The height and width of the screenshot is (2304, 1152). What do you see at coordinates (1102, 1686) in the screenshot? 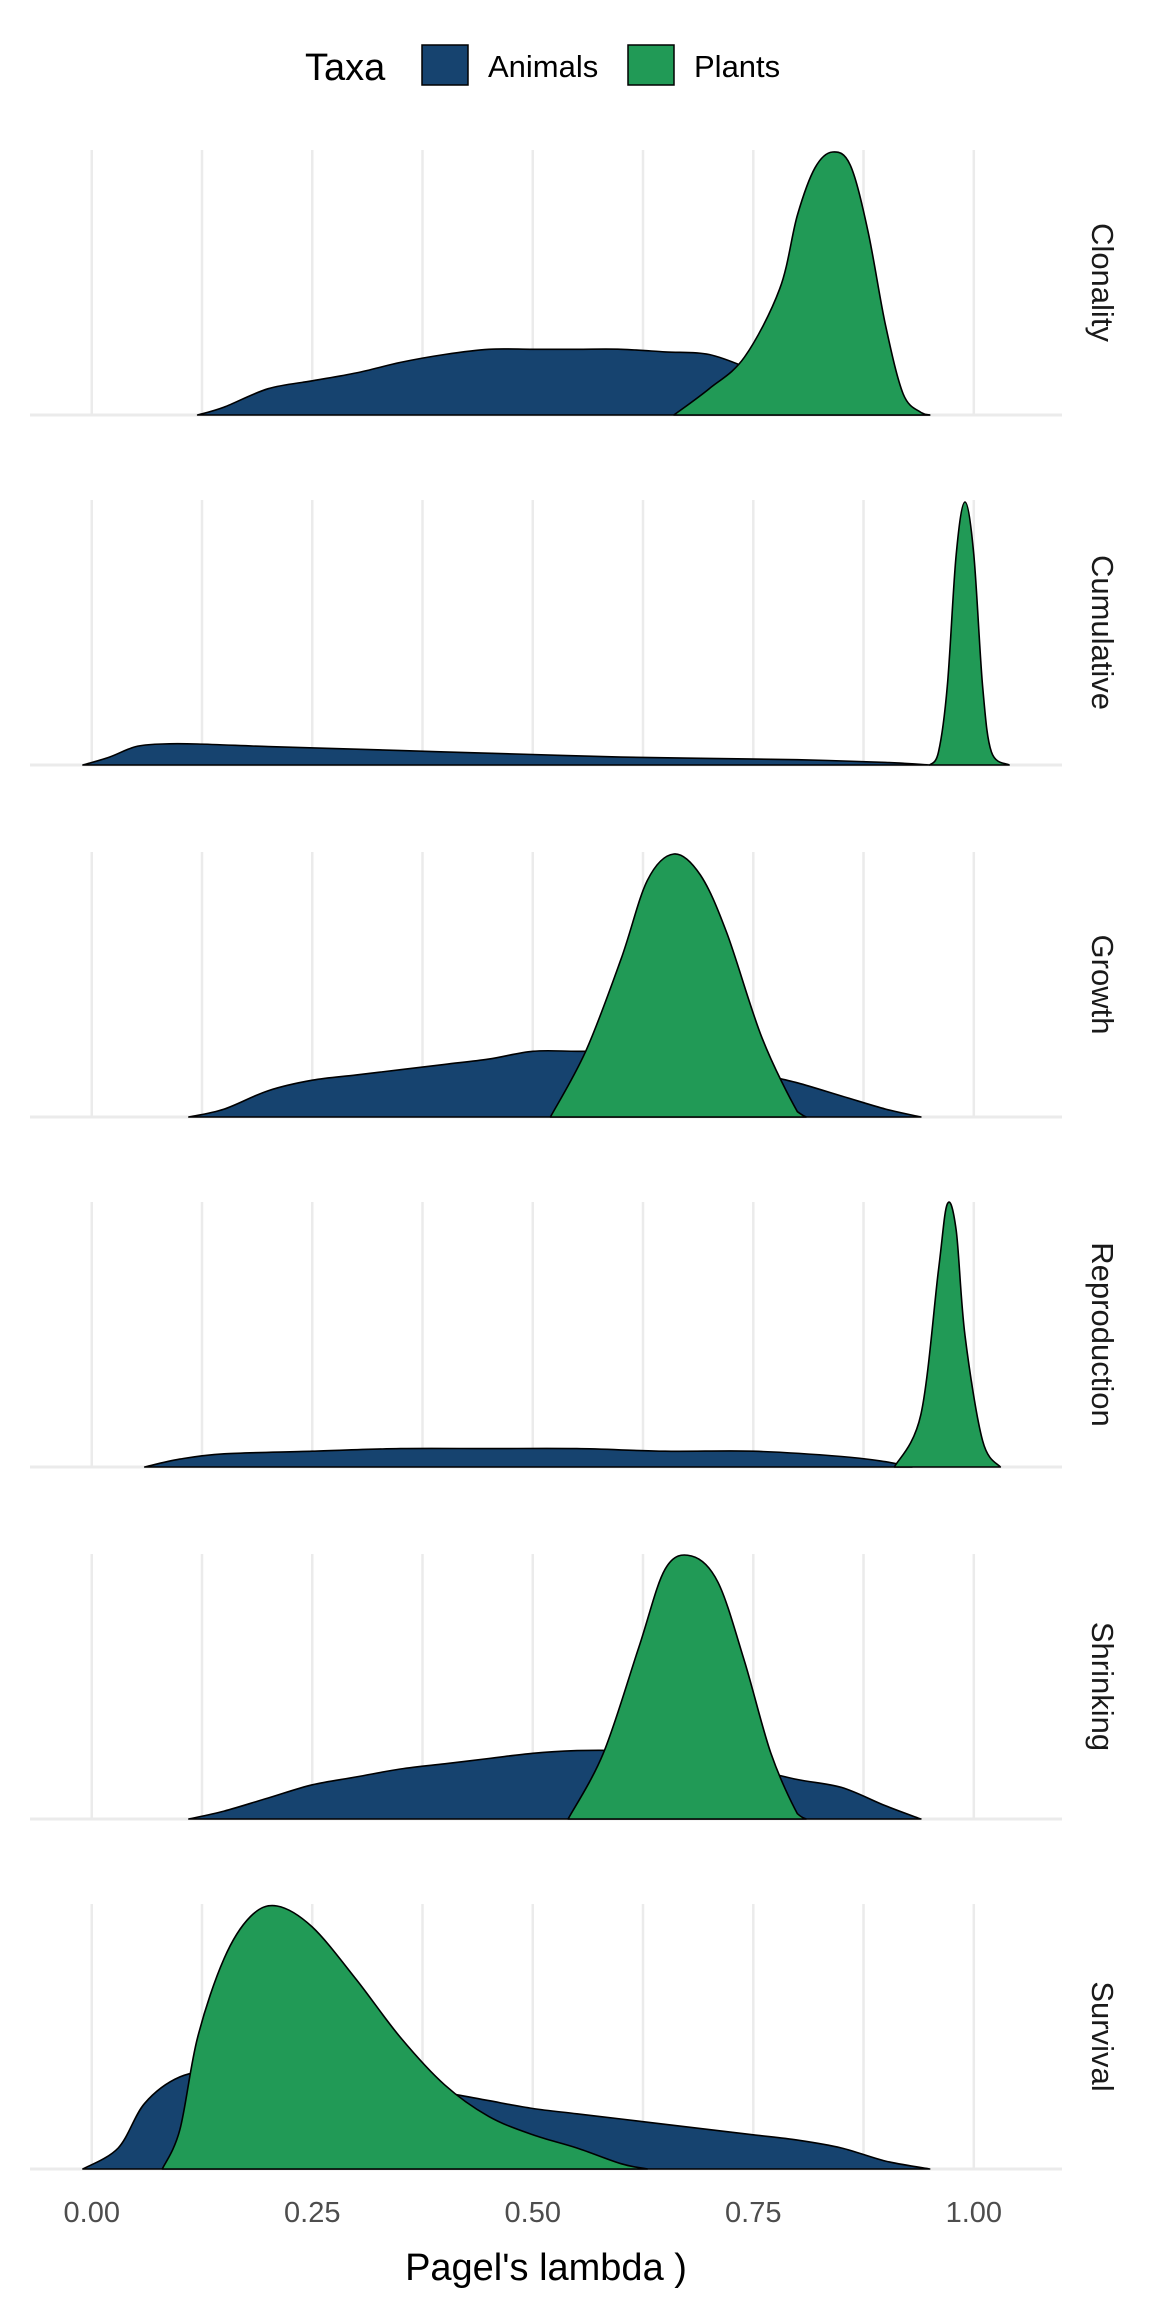
I see `facet-strip-label: Shrinking` at bounding box center [1102, 1686].